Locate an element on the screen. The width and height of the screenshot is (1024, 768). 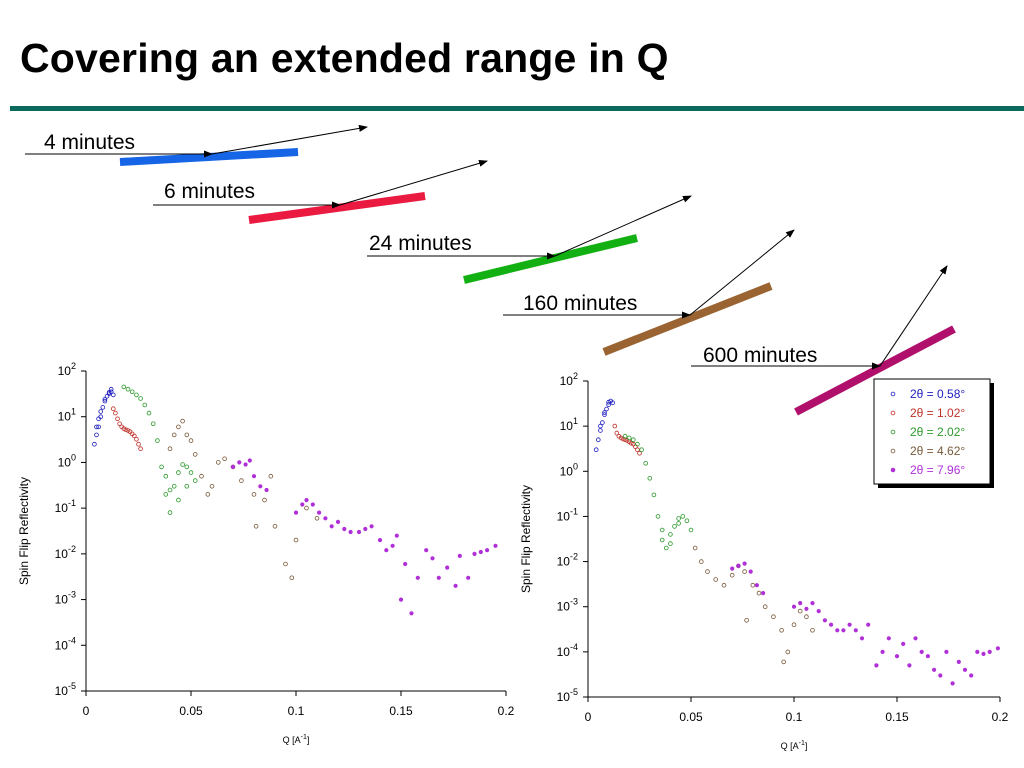
scan-label-6-minutes: 6 minutes is located at coordinates (209, 191).